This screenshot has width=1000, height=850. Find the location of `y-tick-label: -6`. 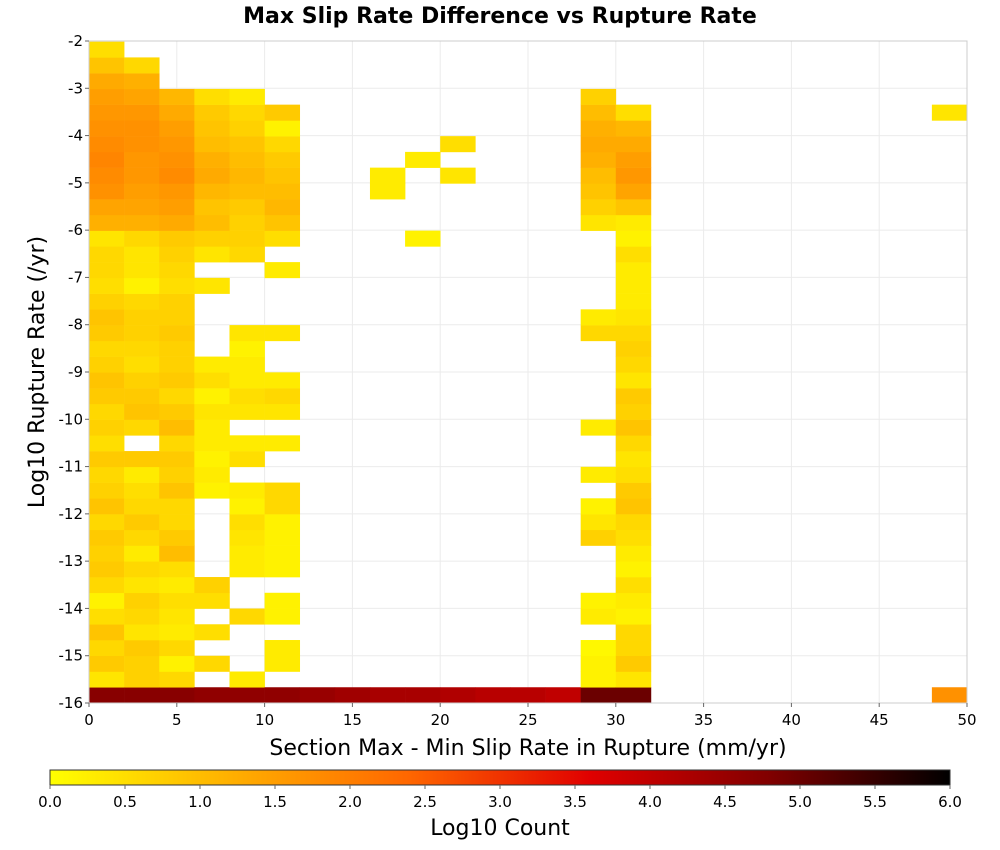

y-tick-label: -6 is located at coordinates (75, 230).